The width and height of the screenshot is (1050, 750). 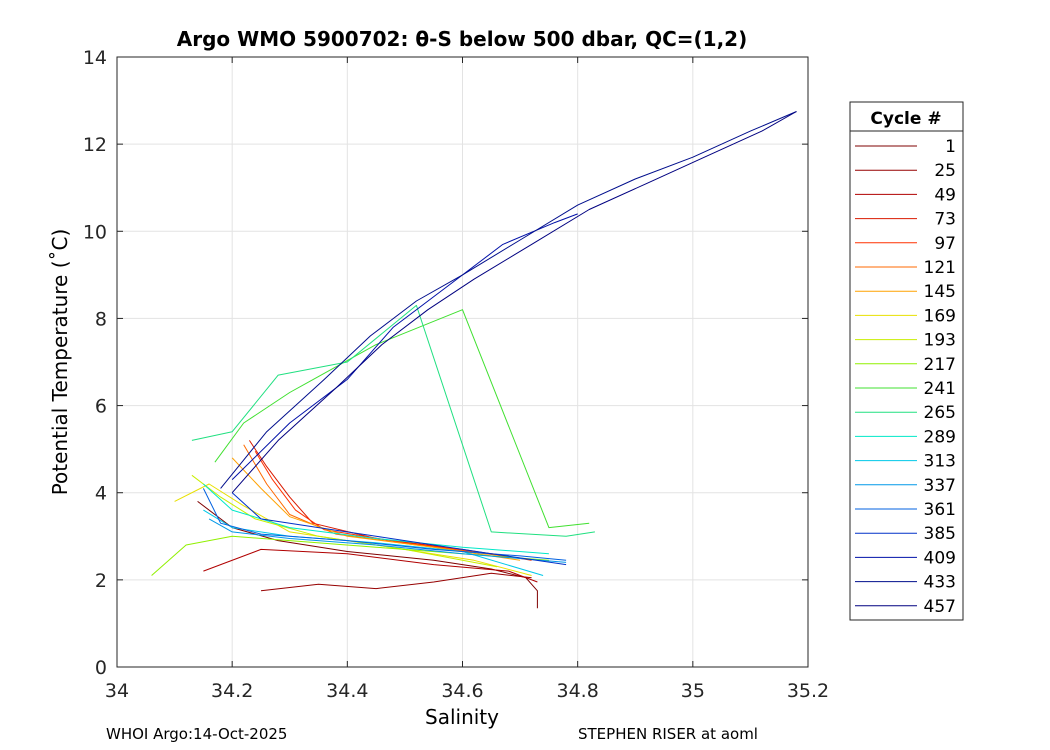 What do you see at coordinates (950, 147) in the screenshot?
I see `legend-label: 1` at bounding box center [950, 147].